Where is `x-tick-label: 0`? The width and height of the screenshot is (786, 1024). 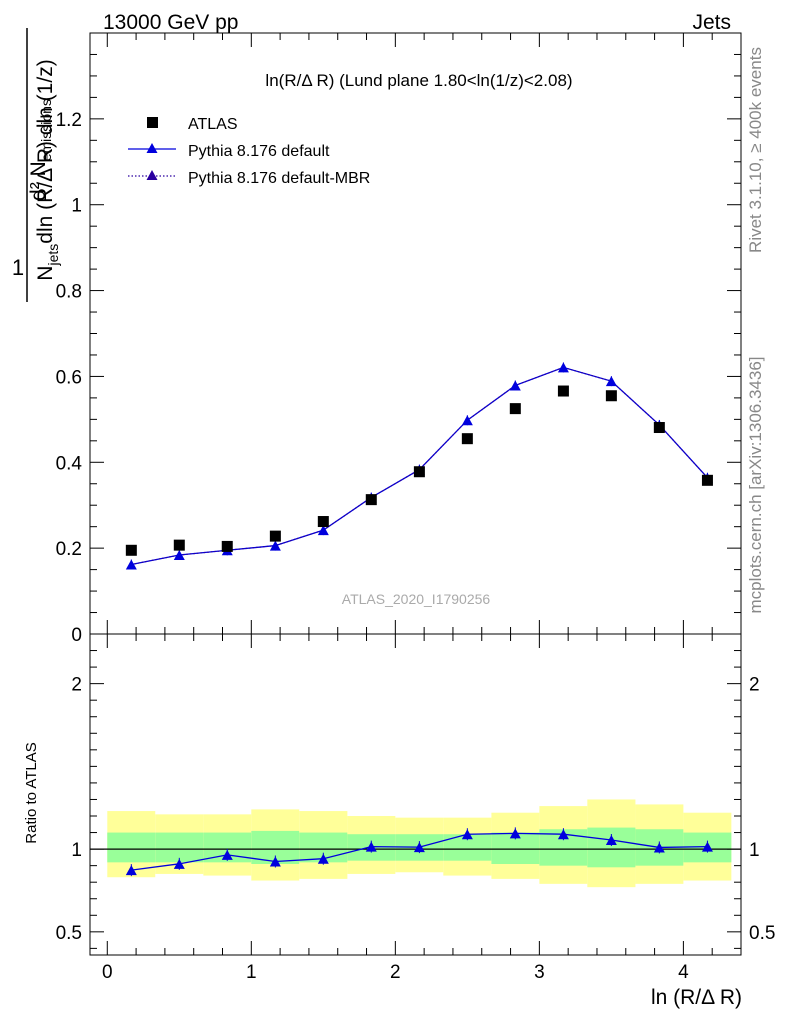
x-tick-label: 0 is located at coordinates (107, 972).